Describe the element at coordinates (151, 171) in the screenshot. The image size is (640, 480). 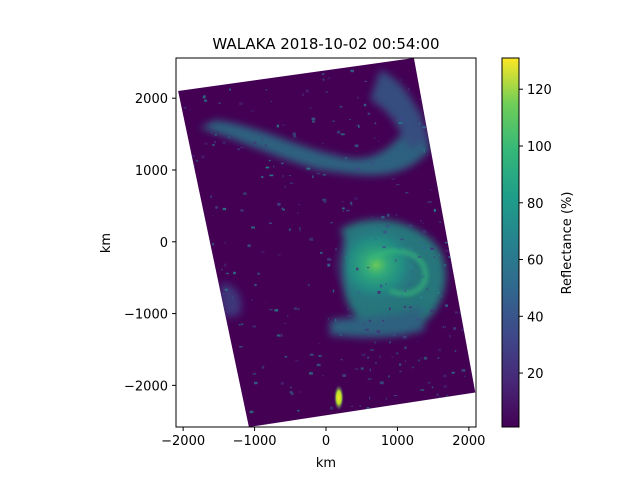
I see `y-tick-label: 1000` at that location.